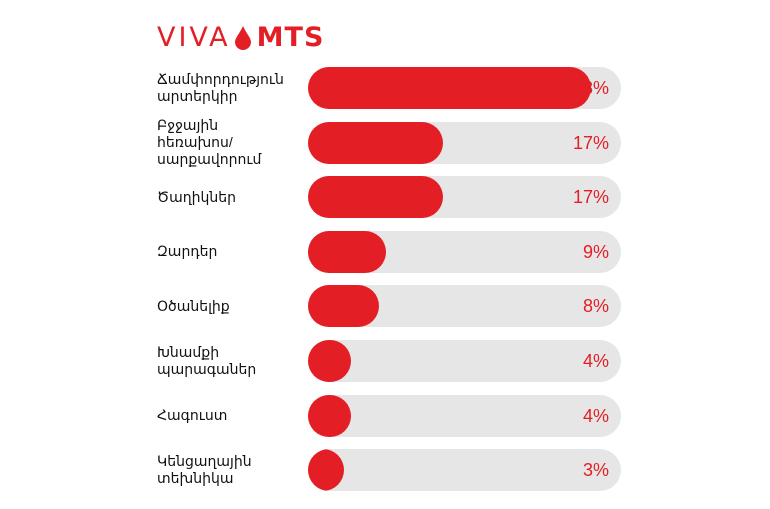  Describe the element at coordinates (204, 461) in the screenshot. I see `category-label-line: Կենցաղային` at that location.